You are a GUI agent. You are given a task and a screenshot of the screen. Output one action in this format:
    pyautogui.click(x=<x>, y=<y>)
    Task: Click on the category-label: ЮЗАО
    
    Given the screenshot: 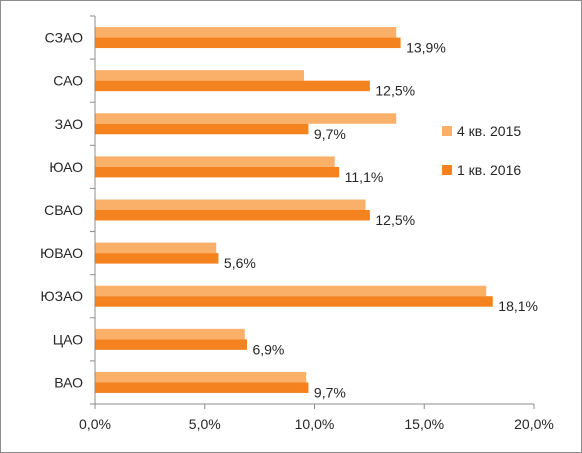 What is the action you would take?
    pyautogui.click(x=61, y=296)
    